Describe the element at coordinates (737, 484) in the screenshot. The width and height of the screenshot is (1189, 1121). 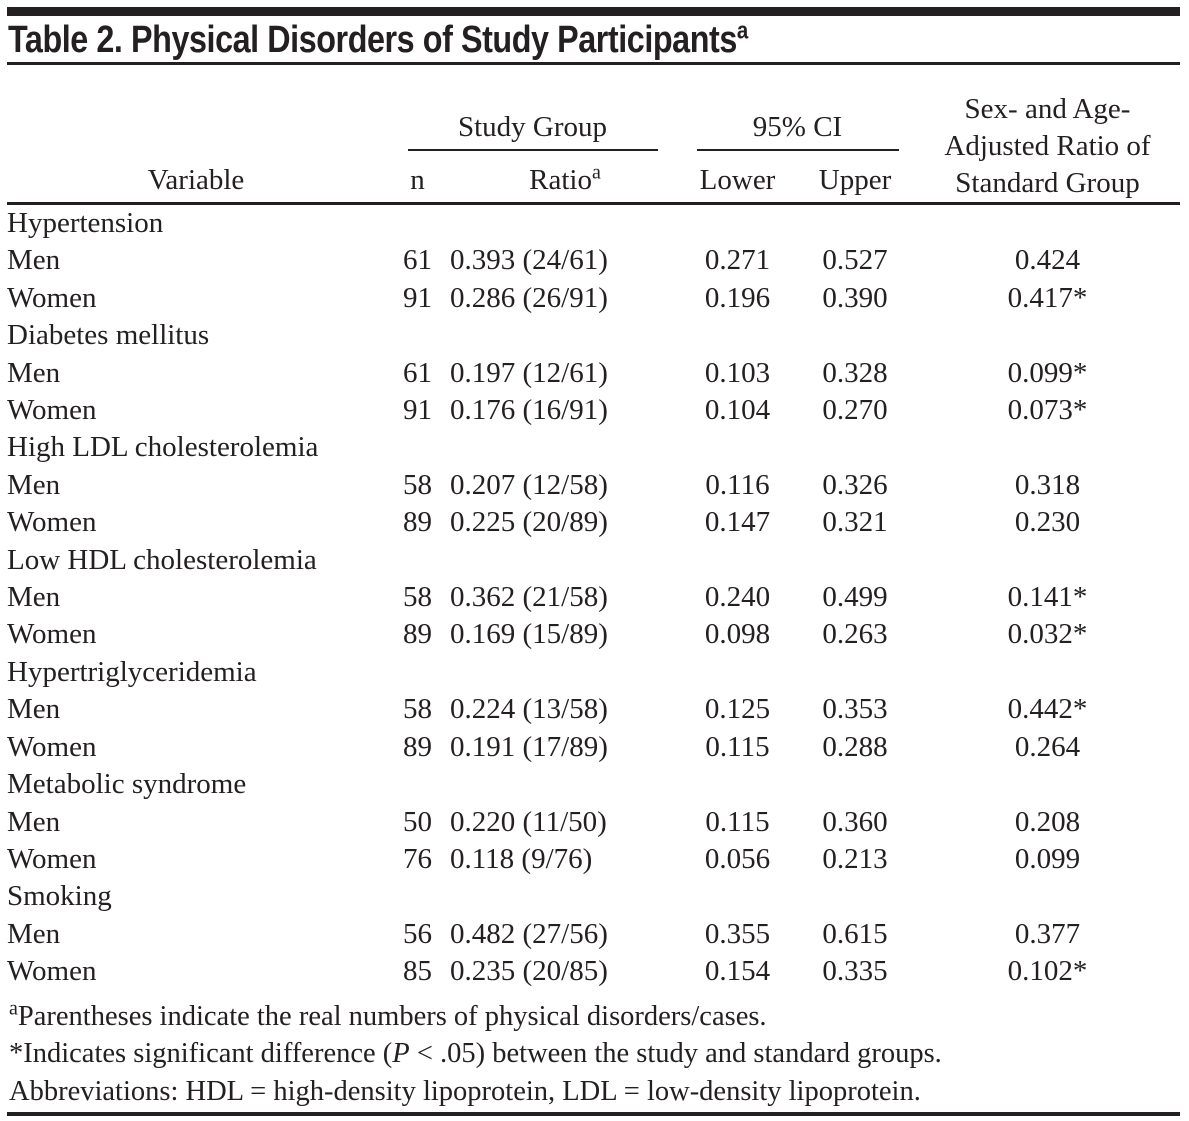
I see `lower-cell: 0.116` at that location.